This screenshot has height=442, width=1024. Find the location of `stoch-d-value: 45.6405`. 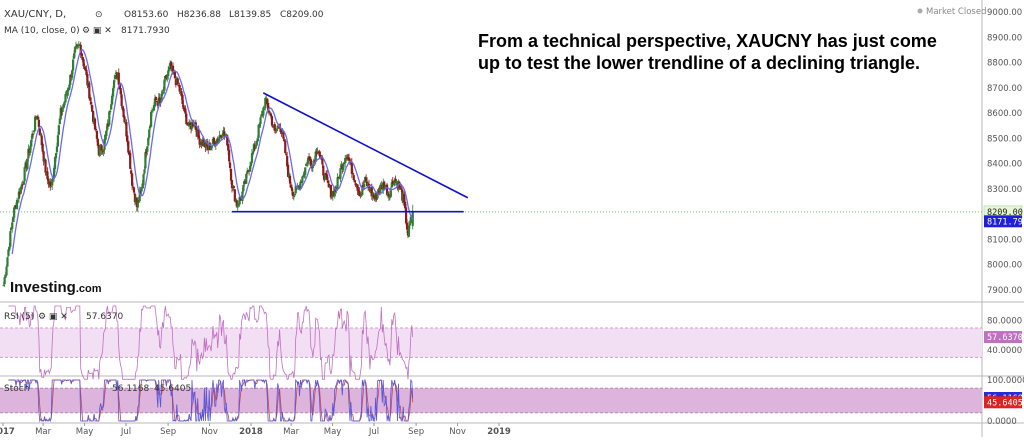

stoch-d-value: 45.6405 is located at coordinates (172, 389).